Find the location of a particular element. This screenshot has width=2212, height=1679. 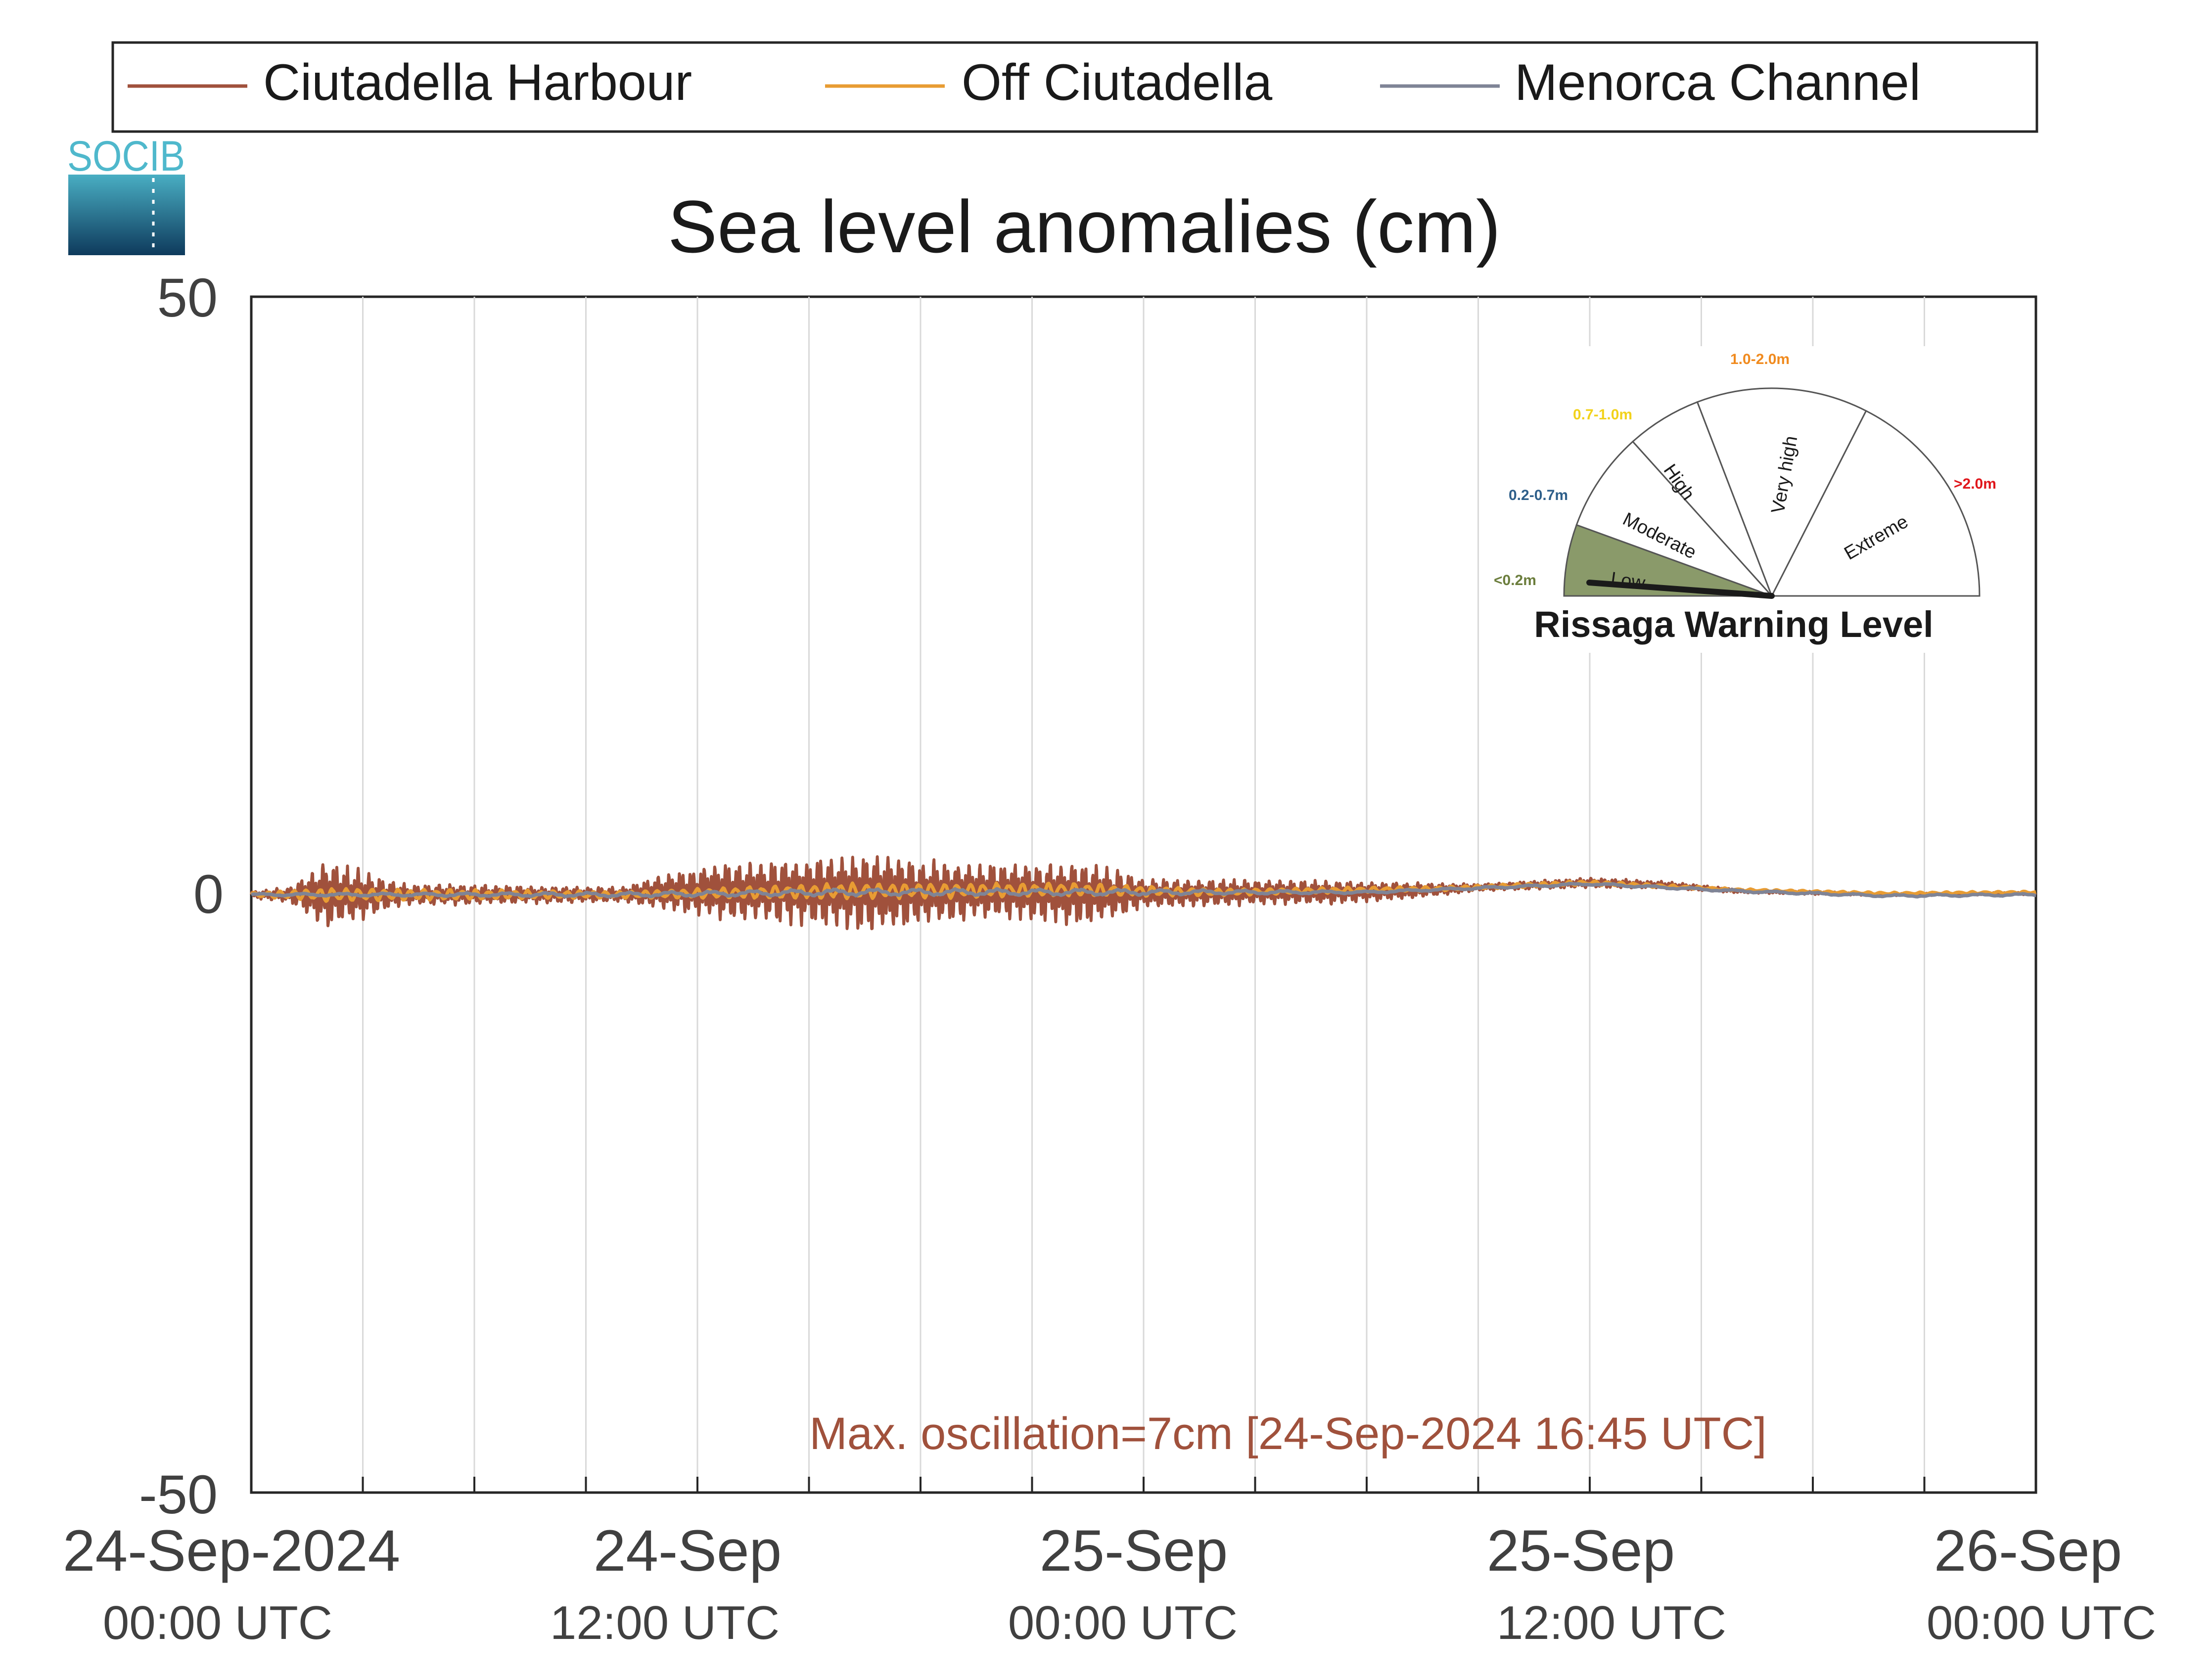

gauge-title: Rissaga Warning Level is located at coordinates (1734, 624).